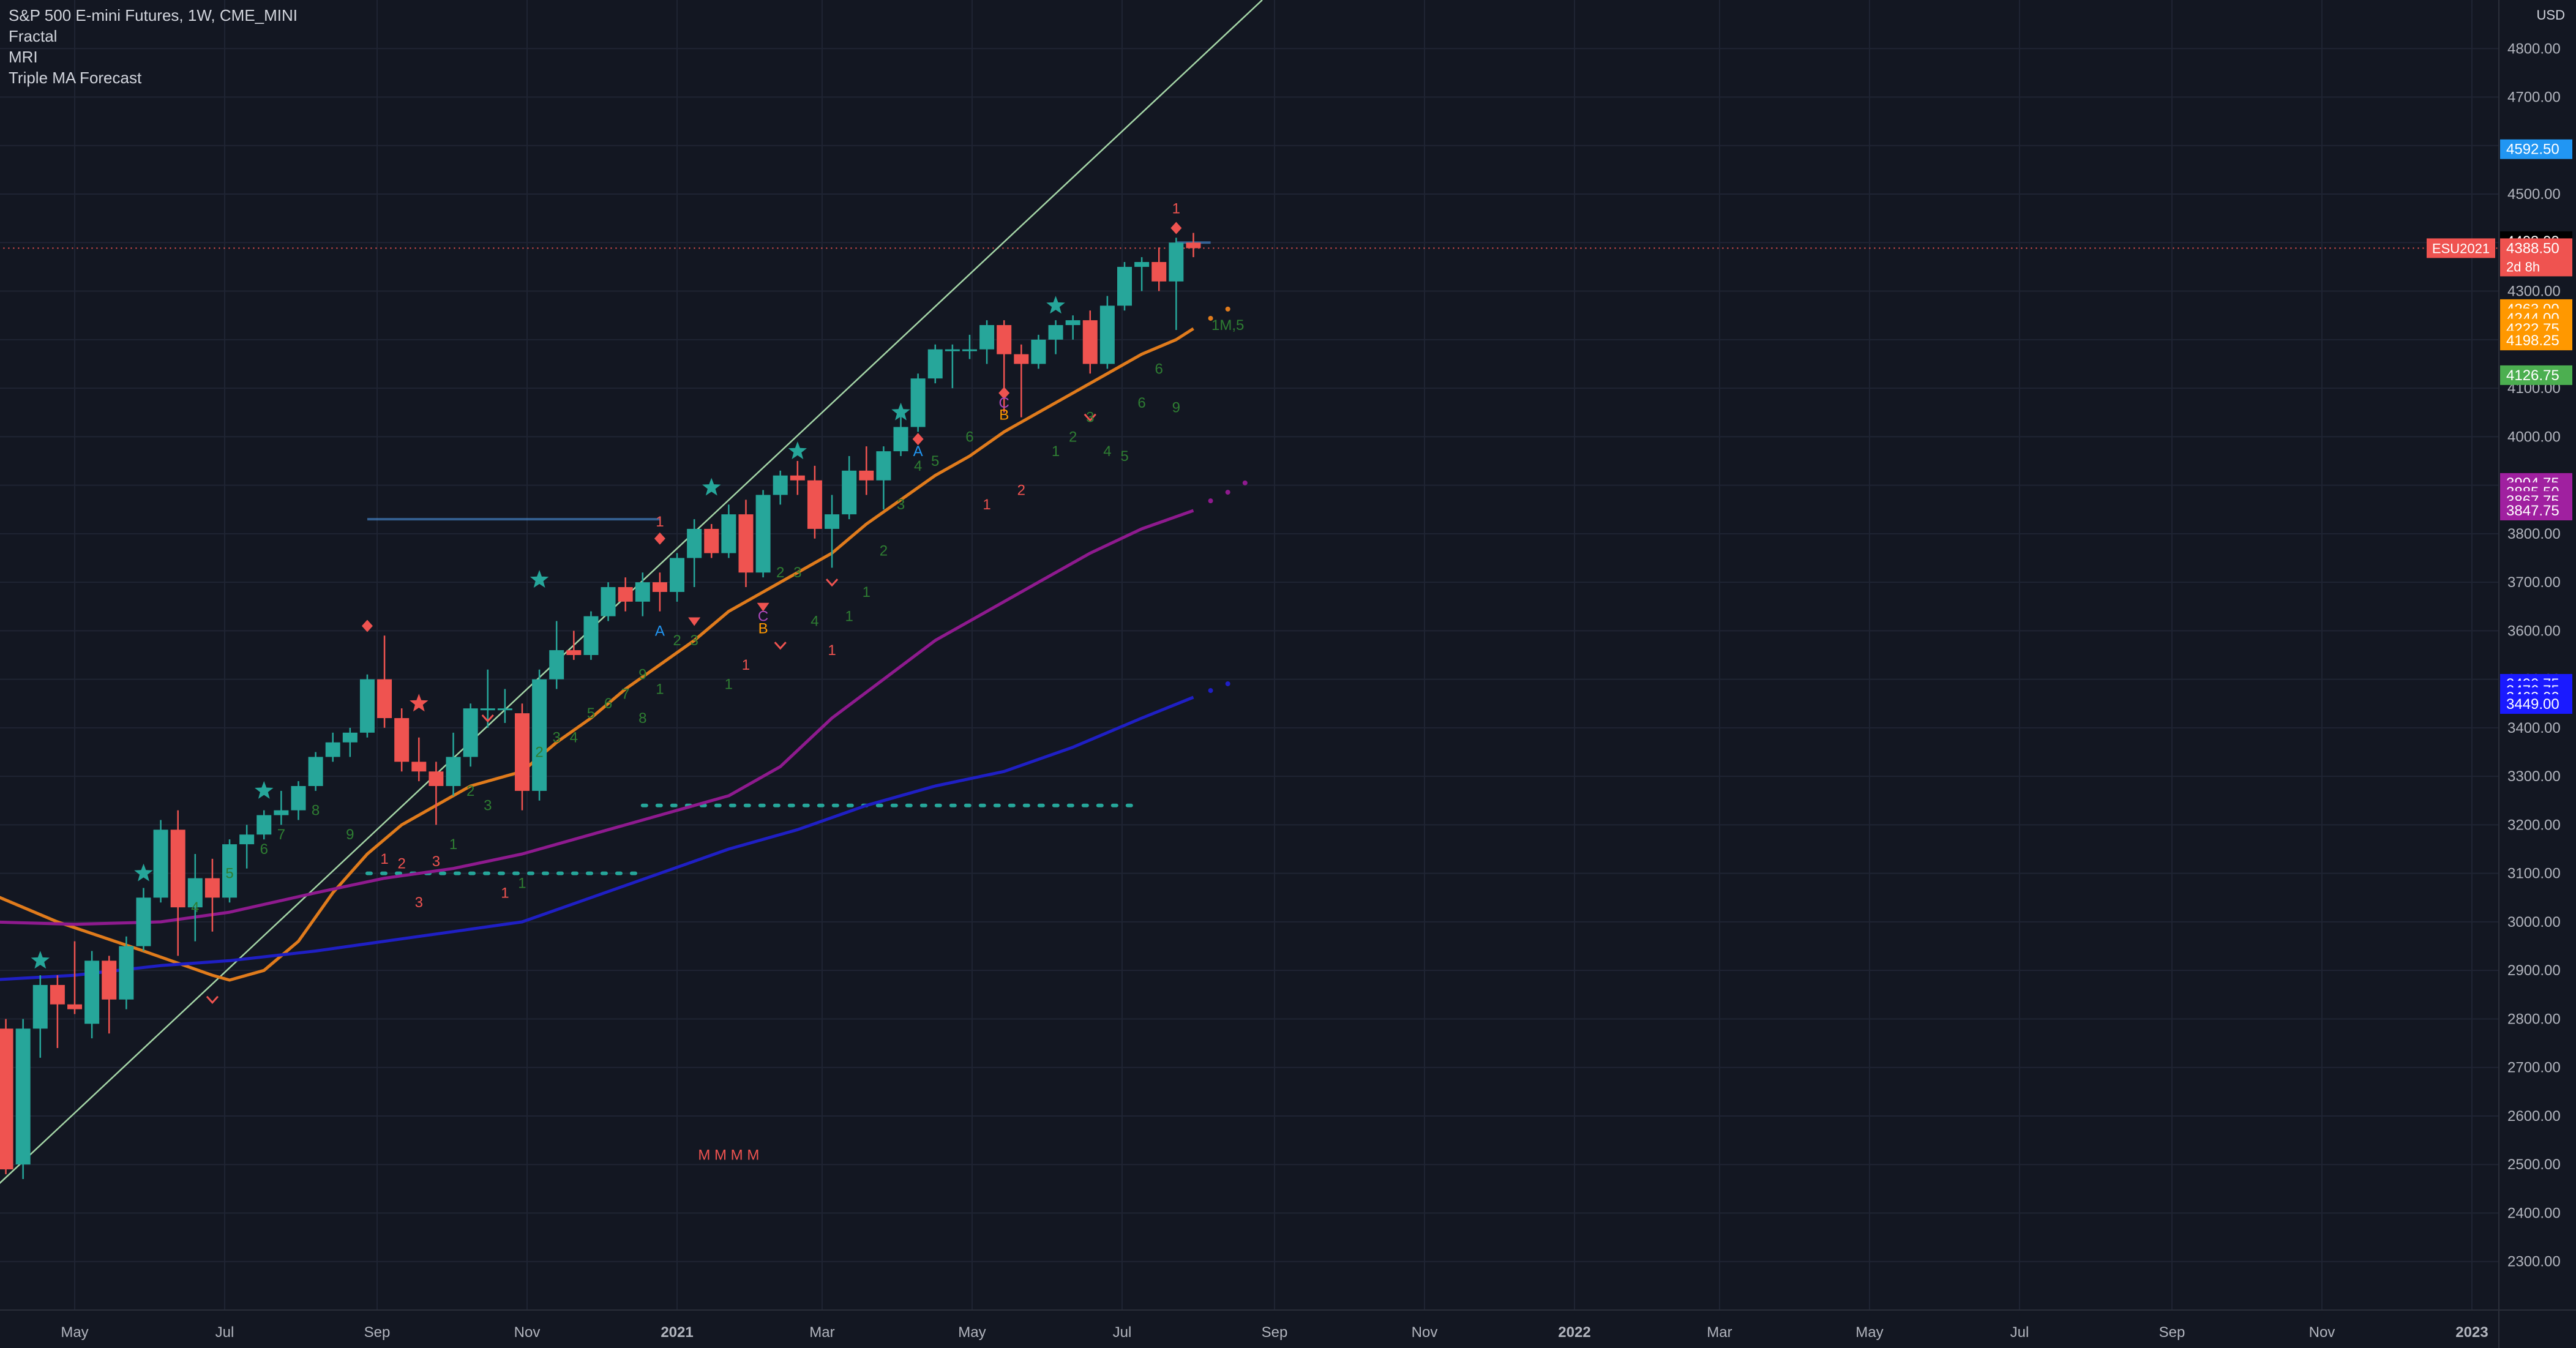 The image size is (2576, 1348). What do you see at coordinates (2534, 1262) in the screenshot?
I see `price-tick-label: 2300.00` at bounding box center [2534, 1262].